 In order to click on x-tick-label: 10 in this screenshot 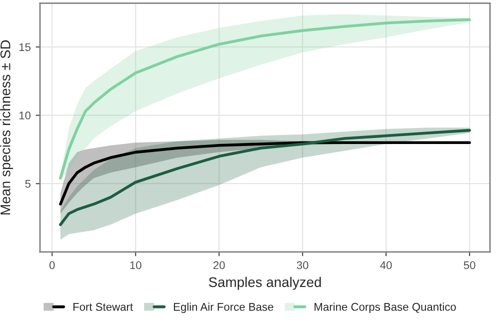, I will do `click(136, 265)`.